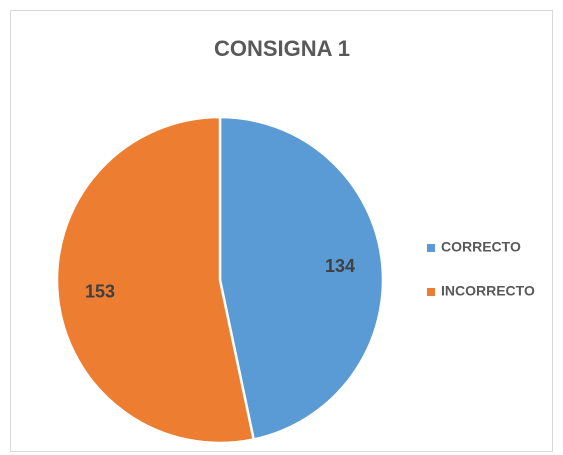  Describe the element at coordinates (340, 266) in the screenshot. I see `data-label: 134` at that location.